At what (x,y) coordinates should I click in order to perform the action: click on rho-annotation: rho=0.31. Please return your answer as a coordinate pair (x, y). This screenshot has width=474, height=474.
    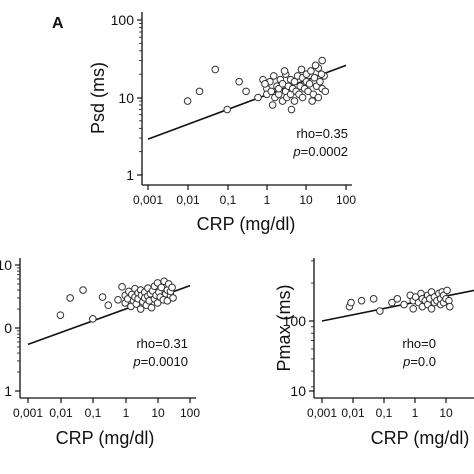
    Looking at the image, I should click on (162, 343).